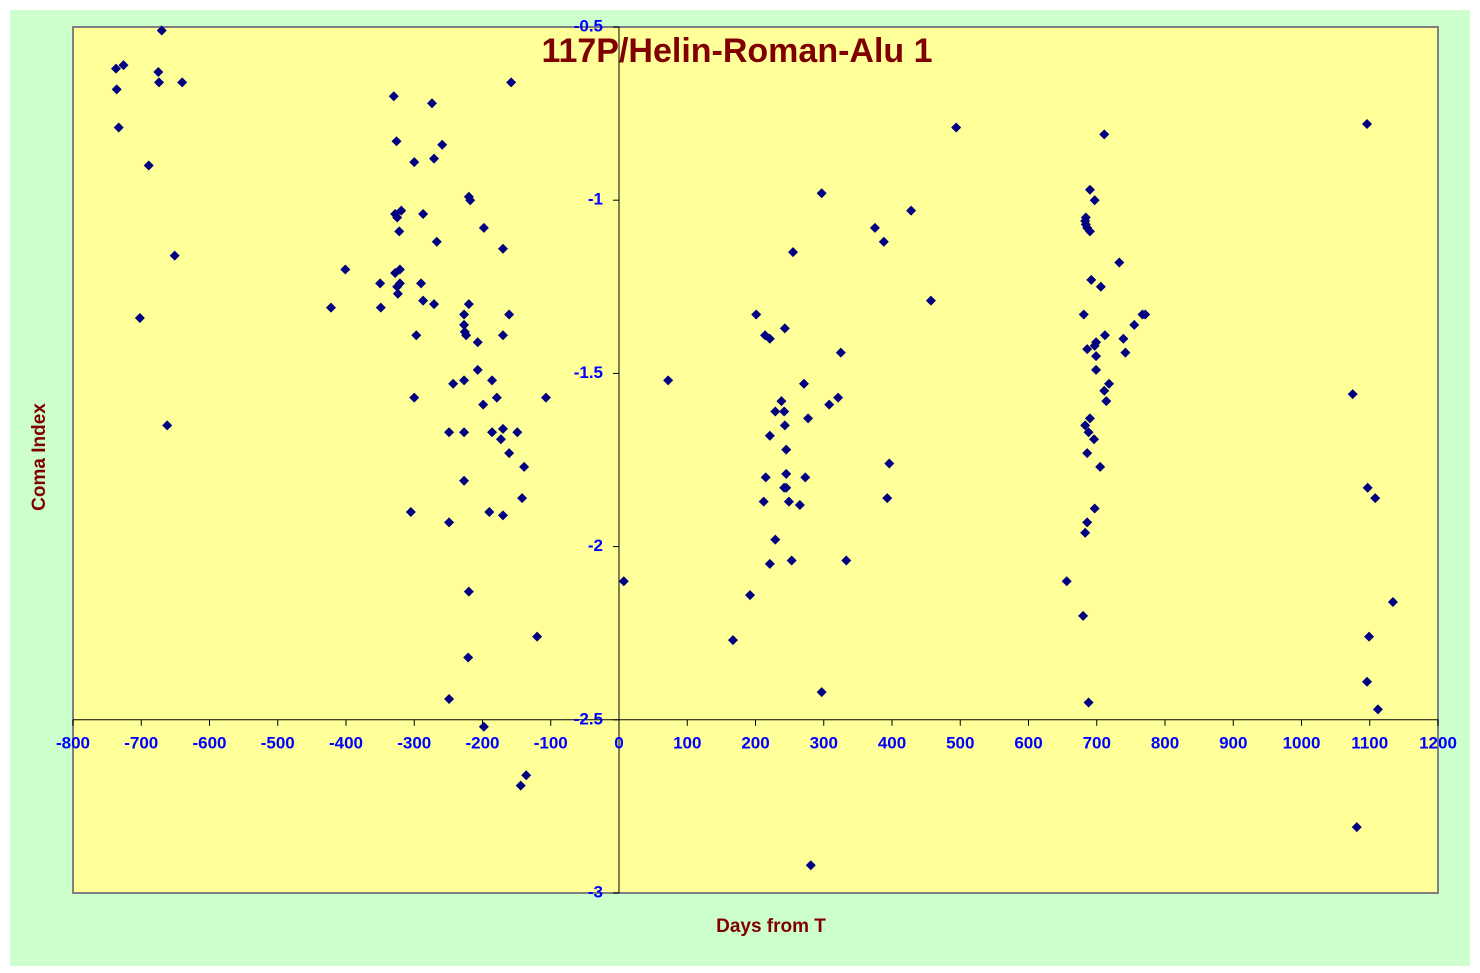 The width and height of the screenshot is (1480, 973). Describe the element at coordinates (1302, 742) in the screenshot. I see `x-tick-label: 1000` at that location.